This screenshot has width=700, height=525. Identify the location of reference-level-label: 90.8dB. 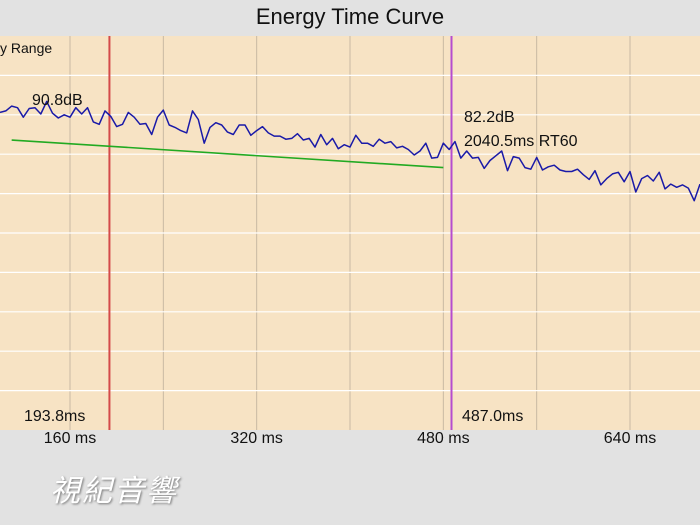
(57, 100).